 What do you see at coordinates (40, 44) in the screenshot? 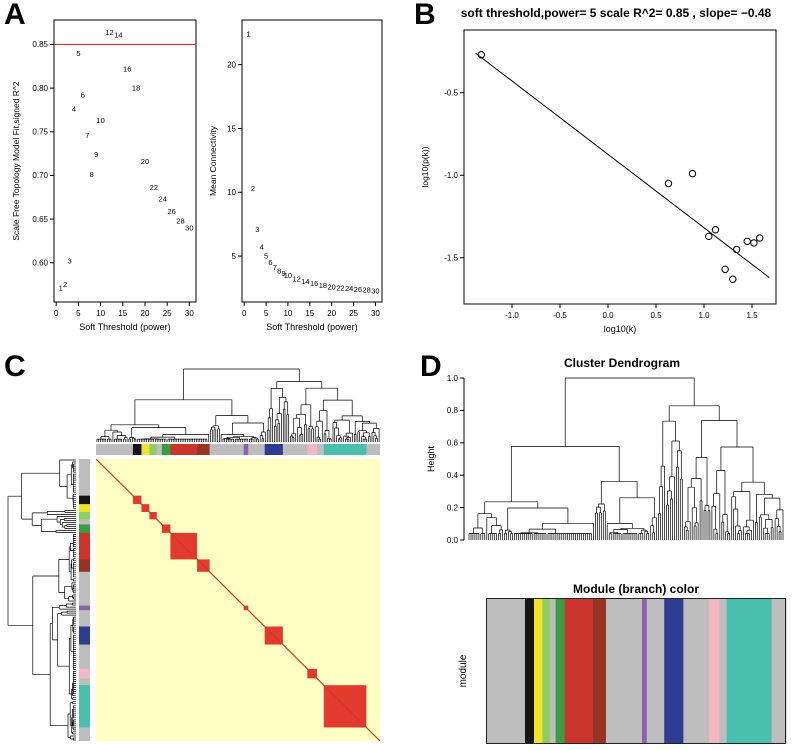
I see `svg-text: 0.85` at bounding box center [40, 44].